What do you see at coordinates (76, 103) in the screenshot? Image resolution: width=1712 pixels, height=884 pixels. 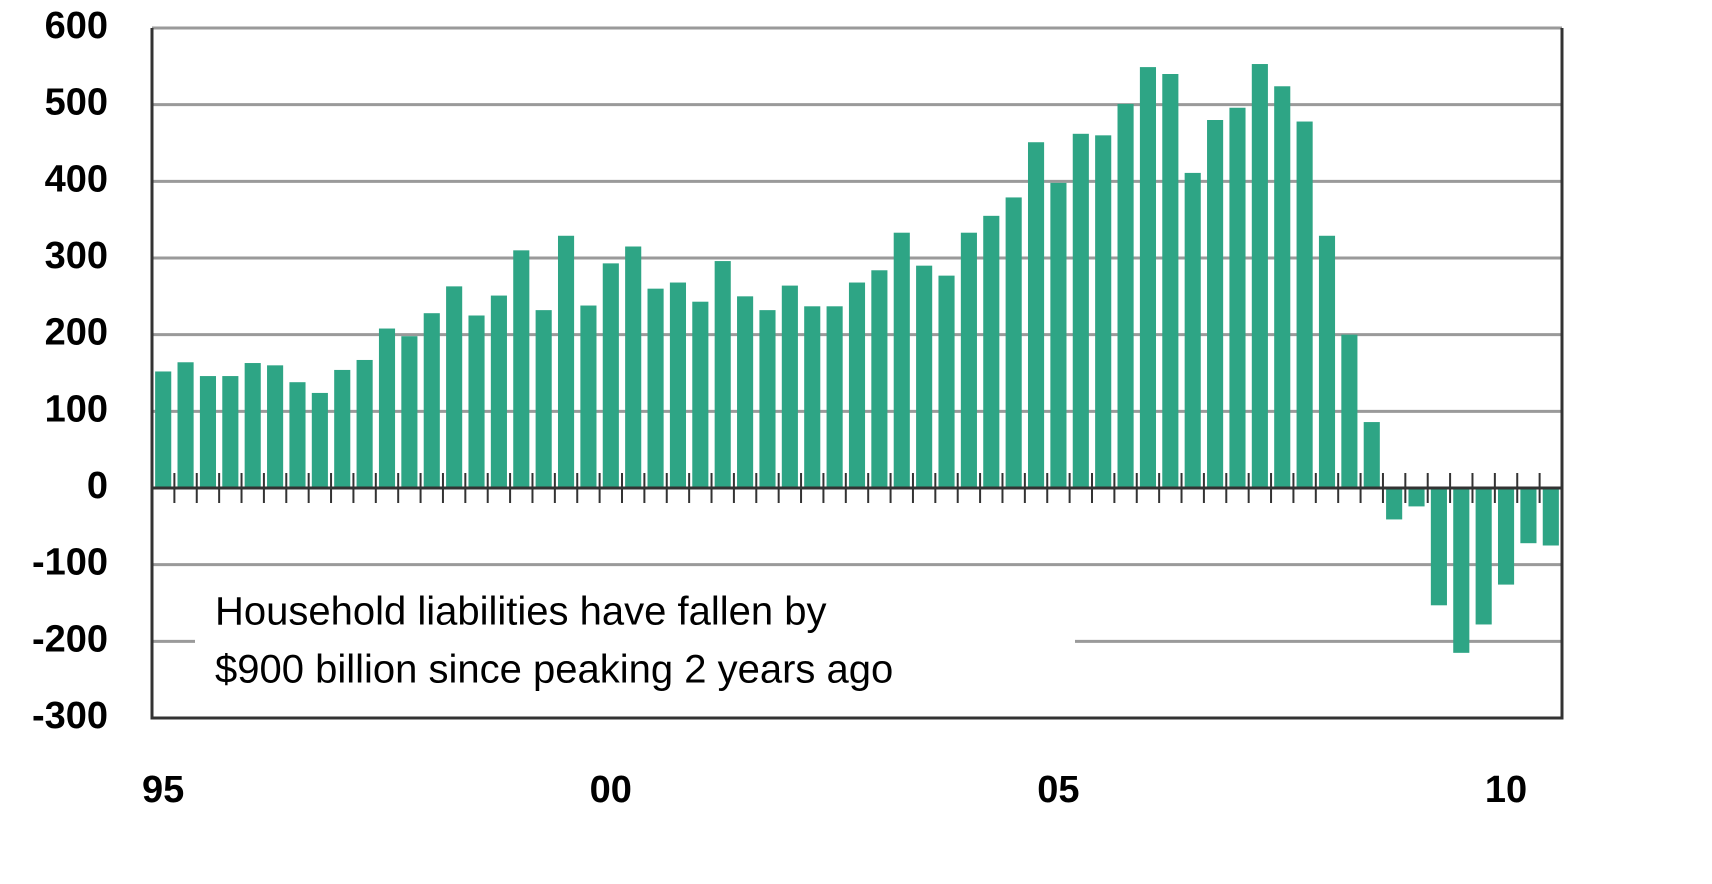 I see `y-tick-label: 500` at bounding box center [76, 103].